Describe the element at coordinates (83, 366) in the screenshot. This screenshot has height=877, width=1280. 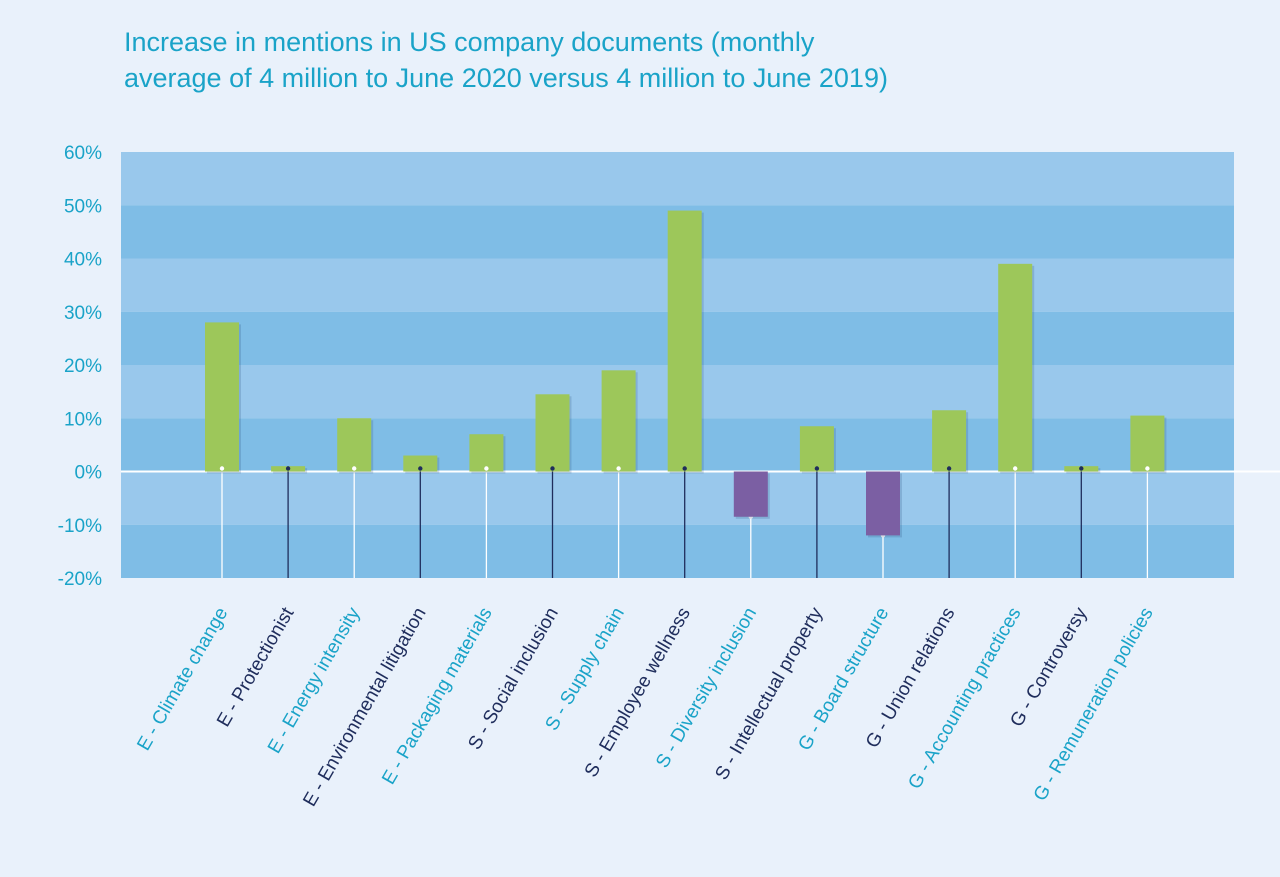
I see `y-tick-label: 20%` at that location.